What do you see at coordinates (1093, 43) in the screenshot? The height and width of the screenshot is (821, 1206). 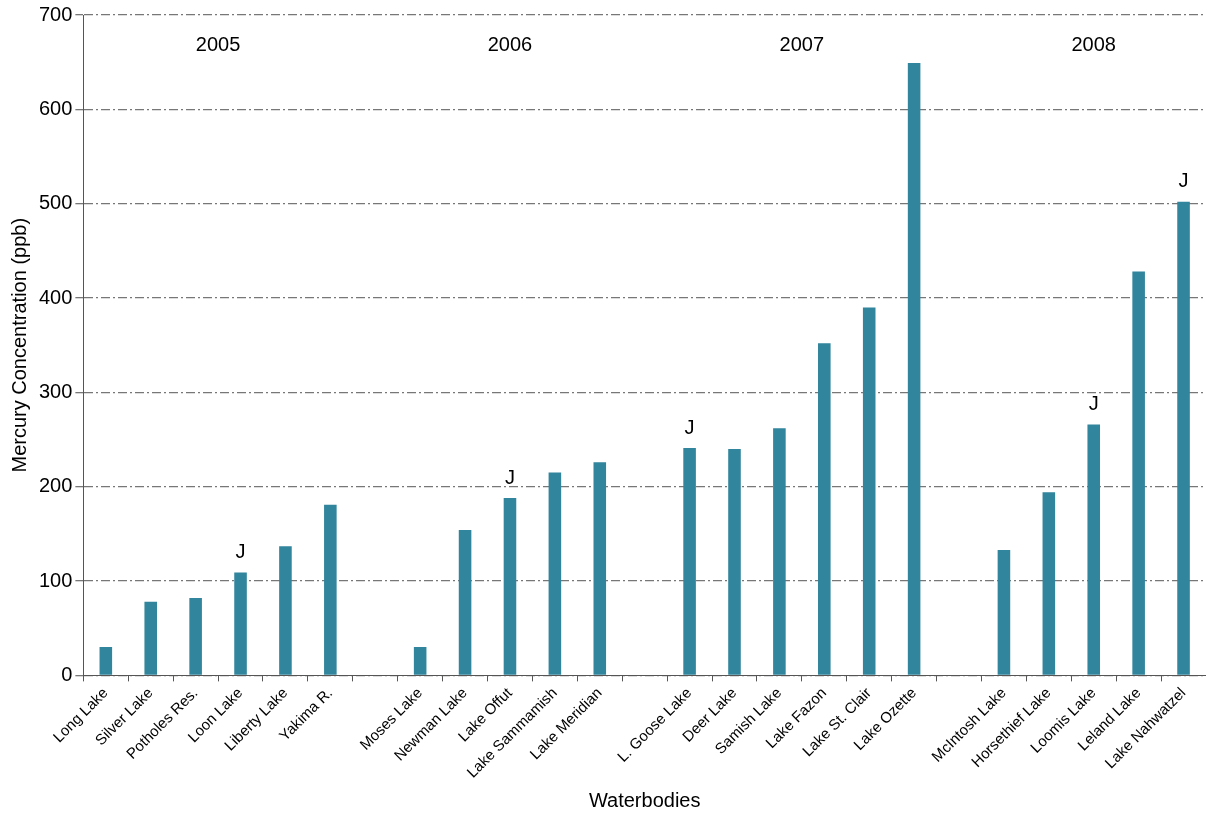 I see `annotation: 2008` at bounding box center [1093, 43].